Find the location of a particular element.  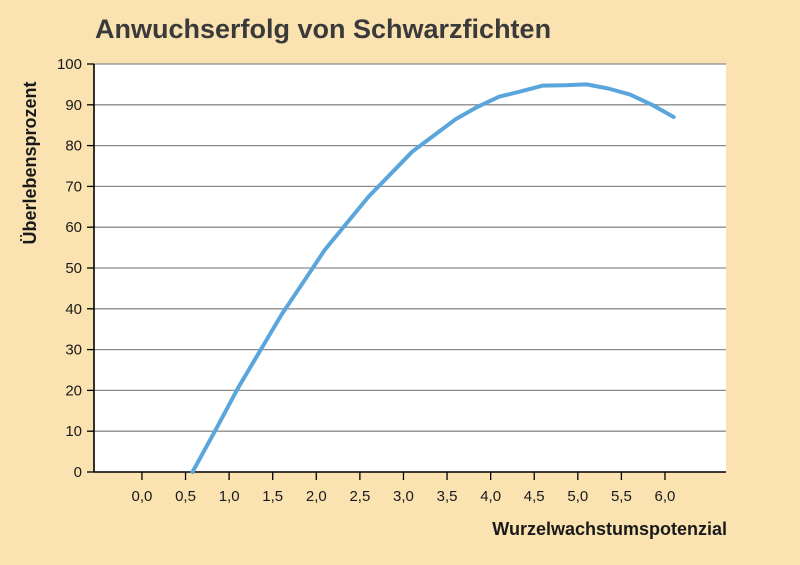

x-tick-label: 1,5 is located at coordinates (272, 496).